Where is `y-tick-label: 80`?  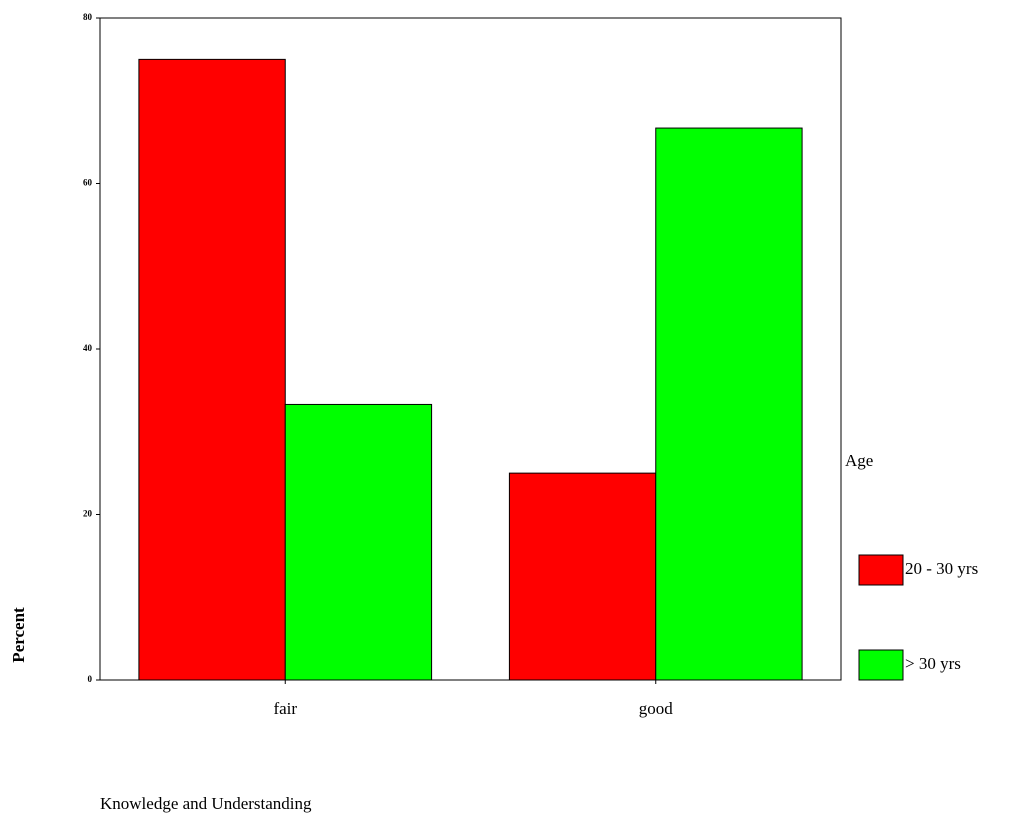
y-tick-label: 80 is located at coordinates (88, 17).